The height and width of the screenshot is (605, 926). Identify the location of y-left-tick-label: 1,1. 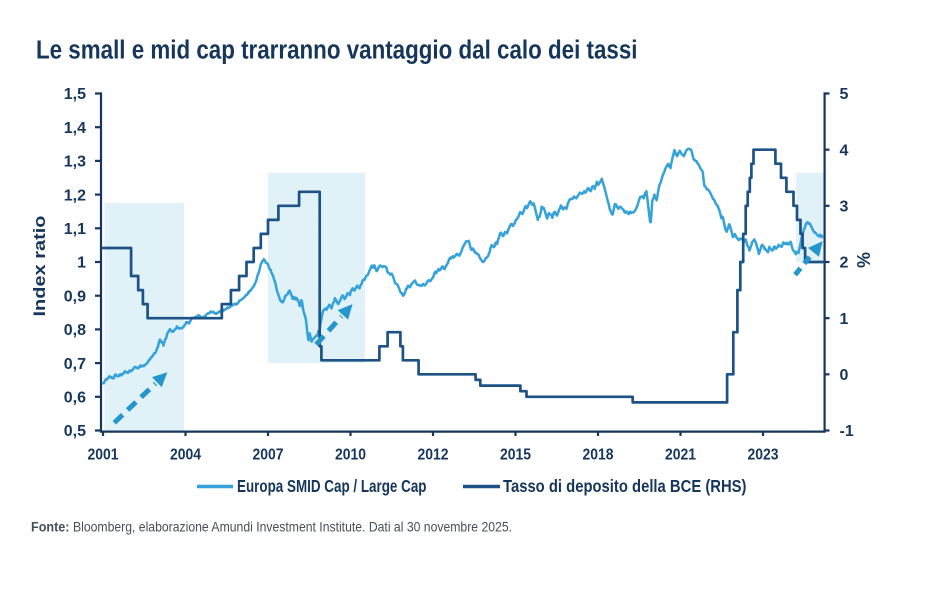
(75, 229).